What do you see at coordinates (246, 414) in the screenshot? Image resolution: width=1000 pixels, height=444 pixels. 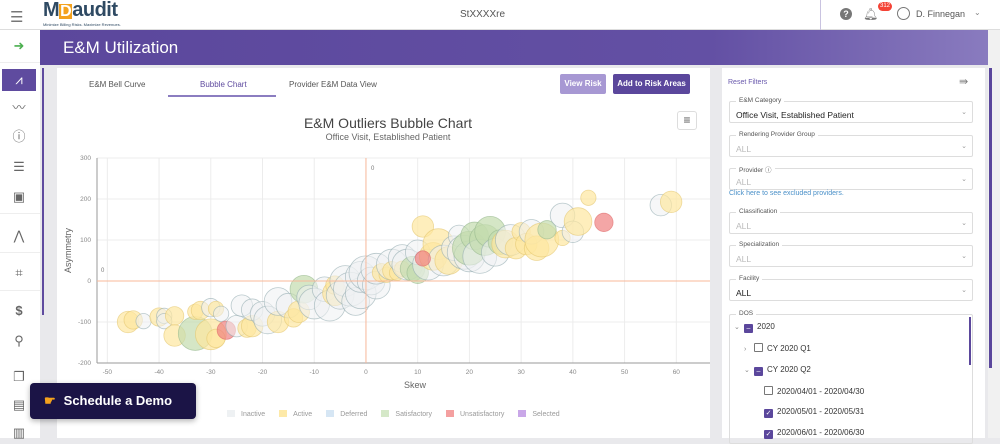 I see `legend-inactive: Inactive` at bounding box center [246, 414].